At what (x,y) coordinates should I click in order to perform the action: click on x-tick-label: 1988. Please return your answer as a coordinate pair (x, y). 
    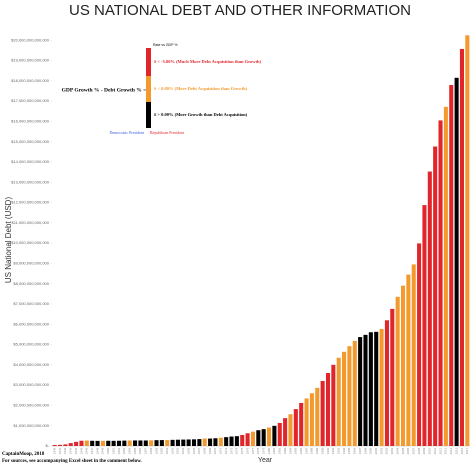
    Looking at the image, I should click on (312, 450).